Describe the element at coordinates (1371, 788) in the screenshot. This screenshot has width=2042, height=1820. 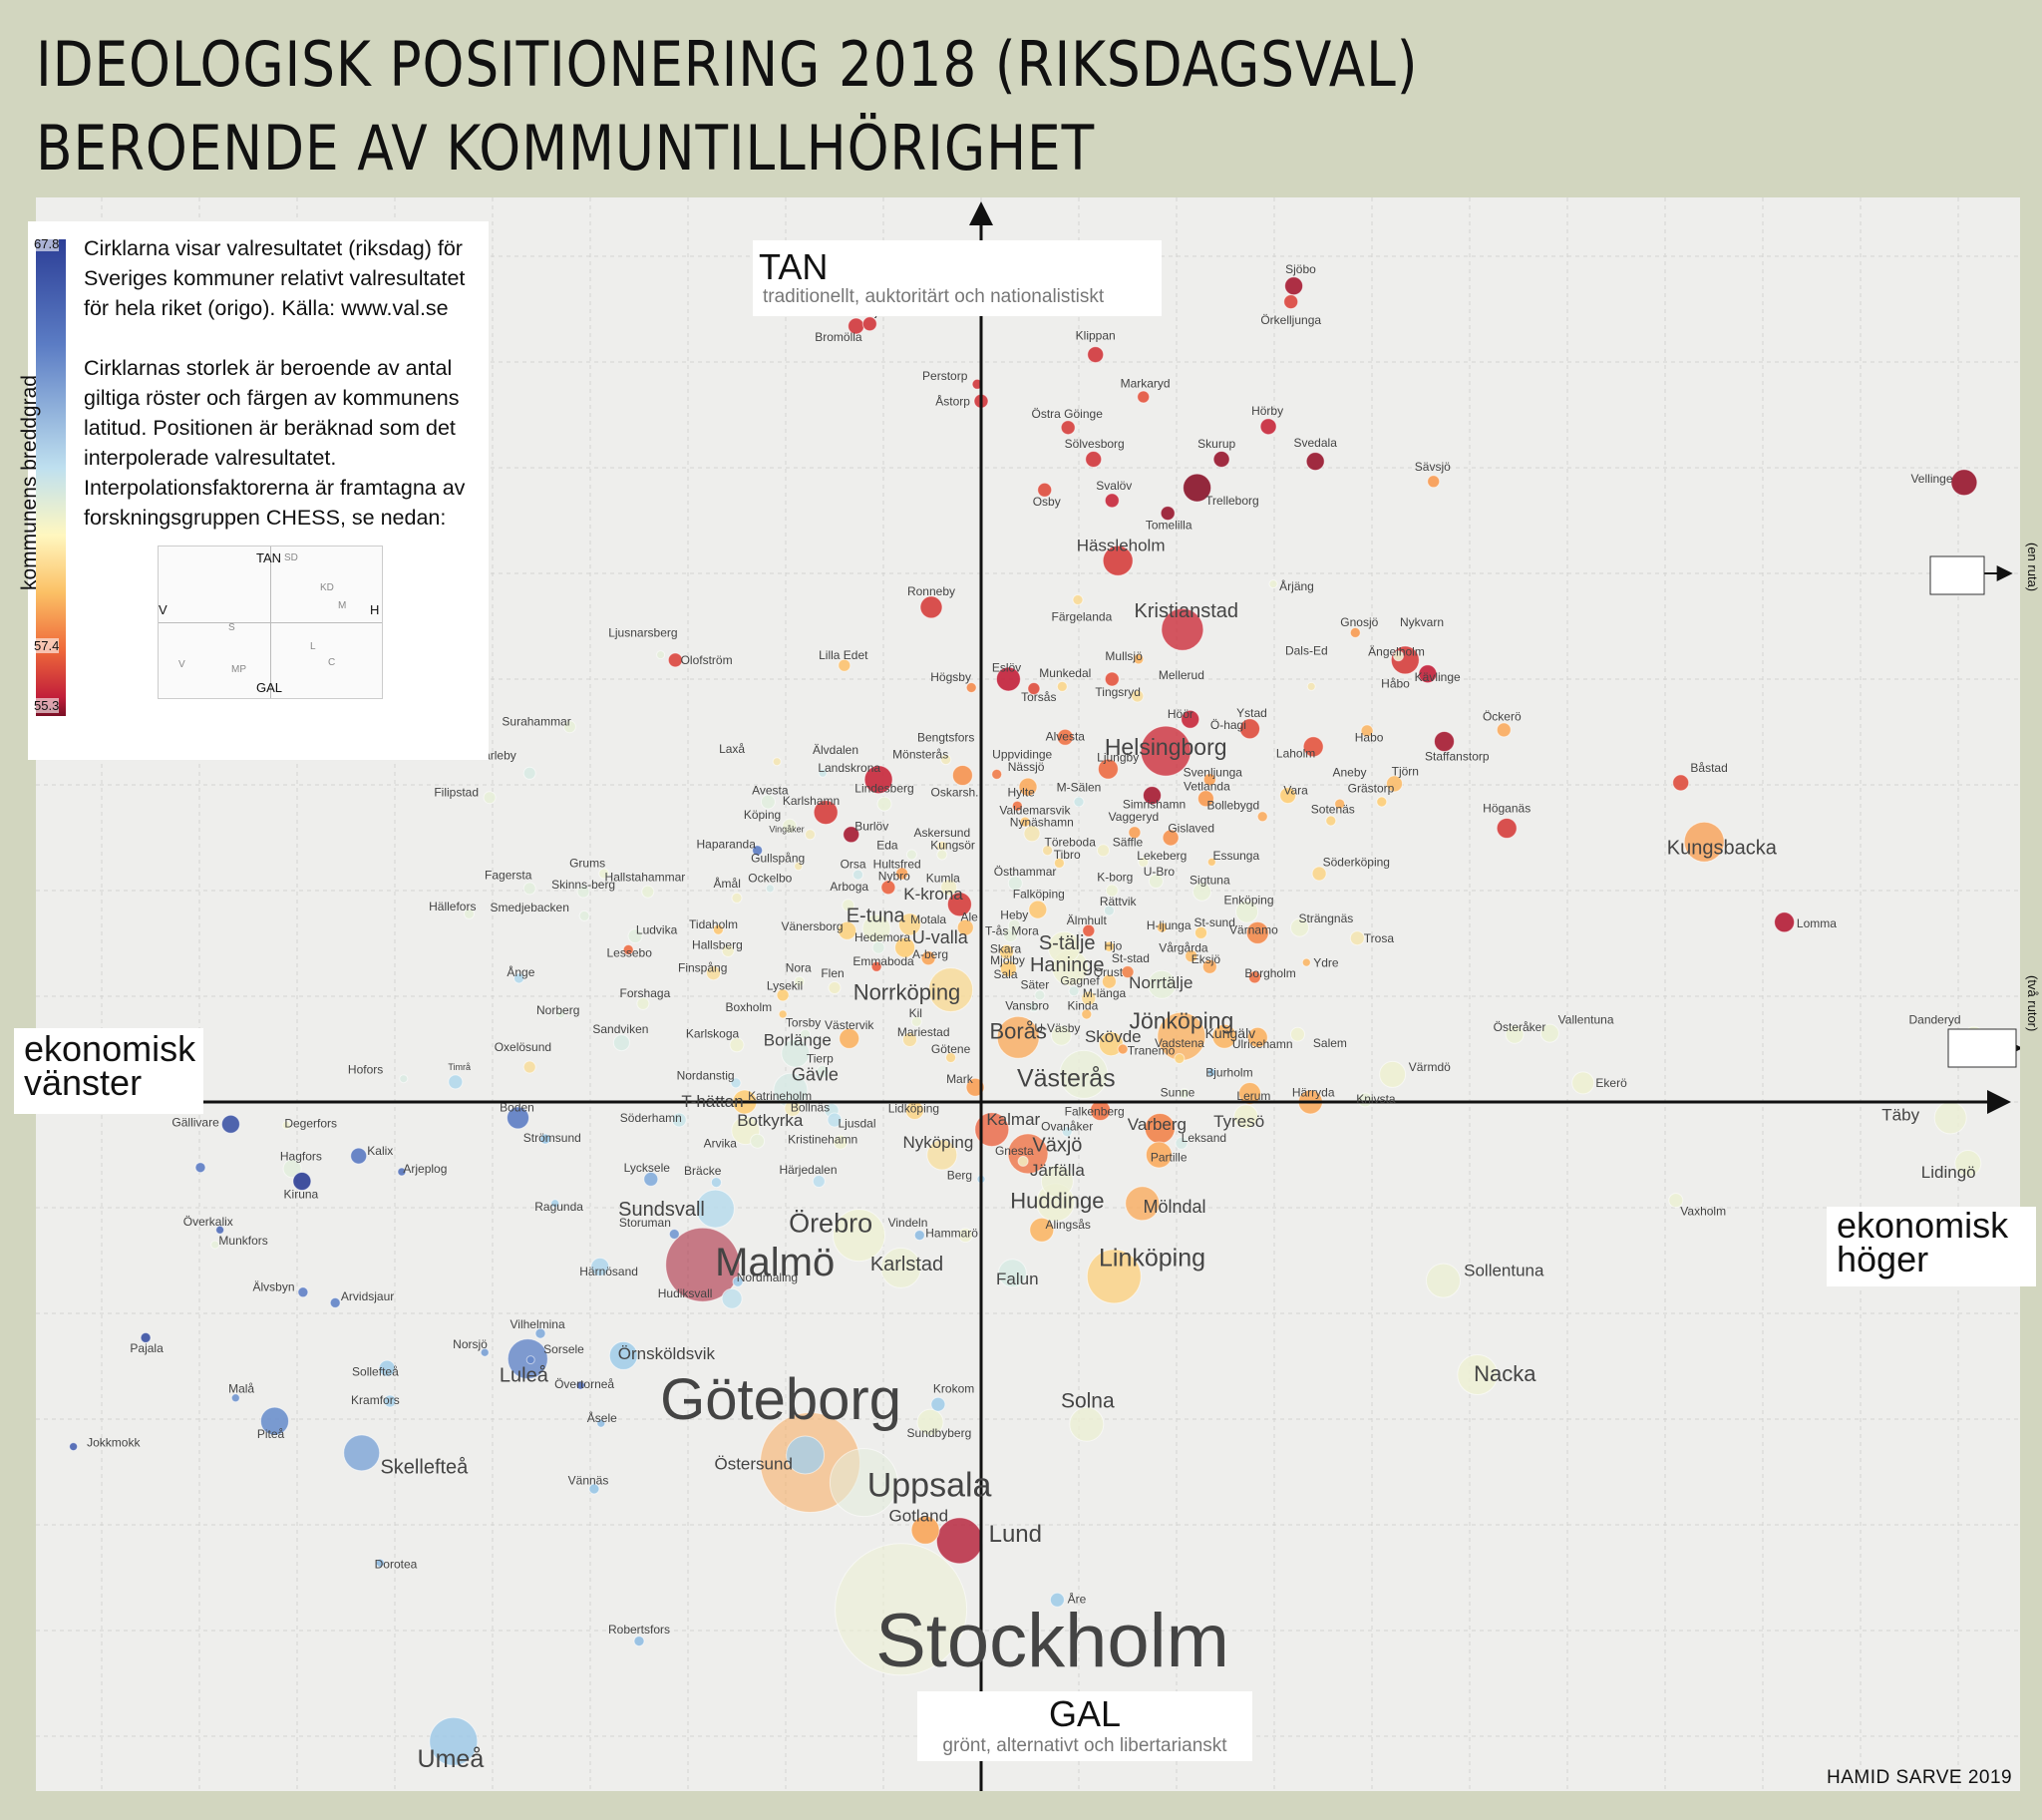
I see `label-grästorp: Grästorp` at that location.